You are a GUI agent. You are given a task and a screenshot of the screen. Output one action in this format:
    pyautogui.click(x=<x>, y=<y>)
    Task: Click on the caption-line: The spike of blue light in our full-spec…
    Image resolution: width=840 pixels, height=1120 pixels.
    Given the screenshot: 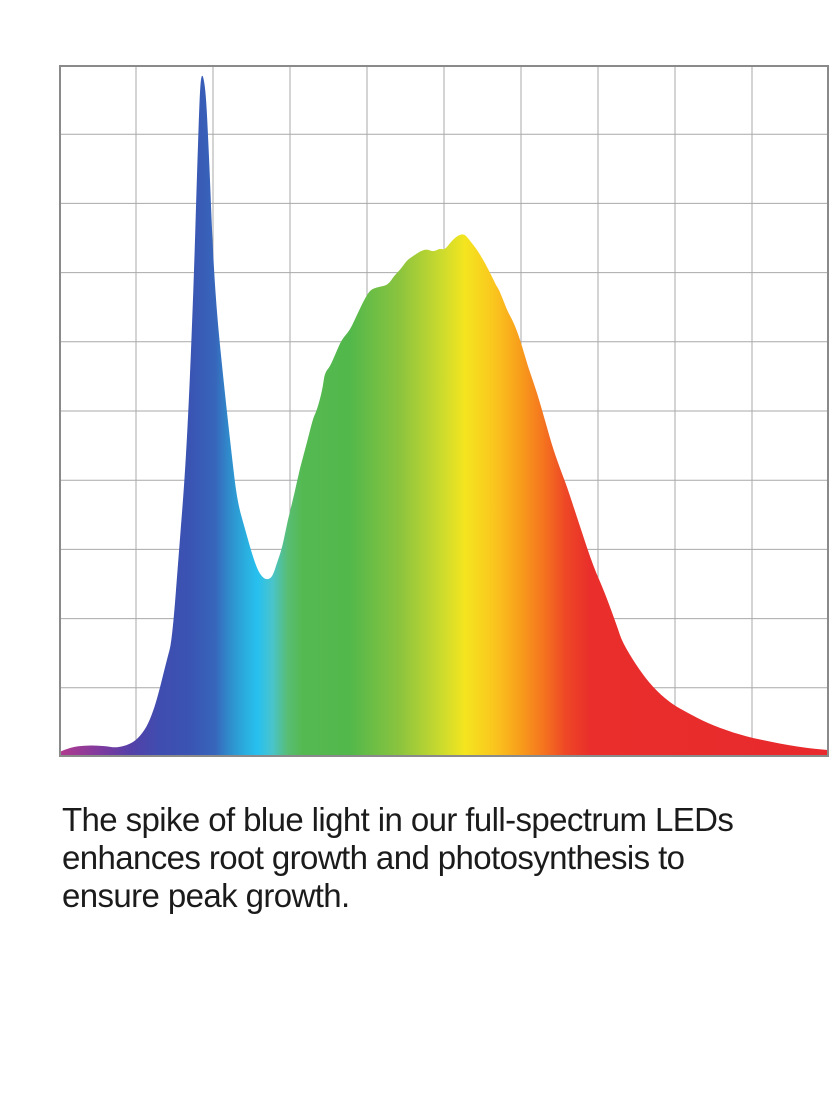 What is the action you would take?
    pyautogui.click(x=398, y=819)
    